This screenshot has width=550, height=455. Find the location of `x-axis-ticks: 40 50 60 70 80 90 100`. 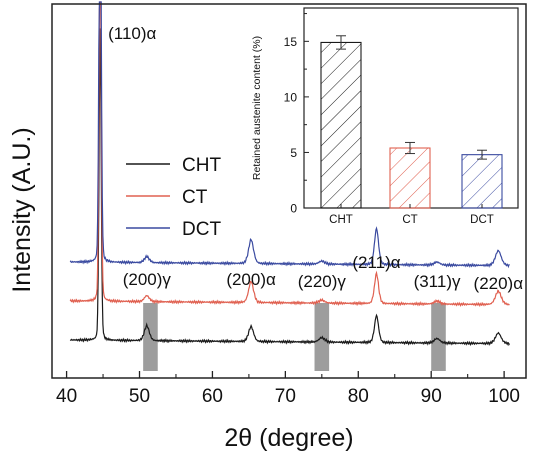

x-axis-ticks: 40 50 60 70 80 90 100 is located at coordinates (288, 389).